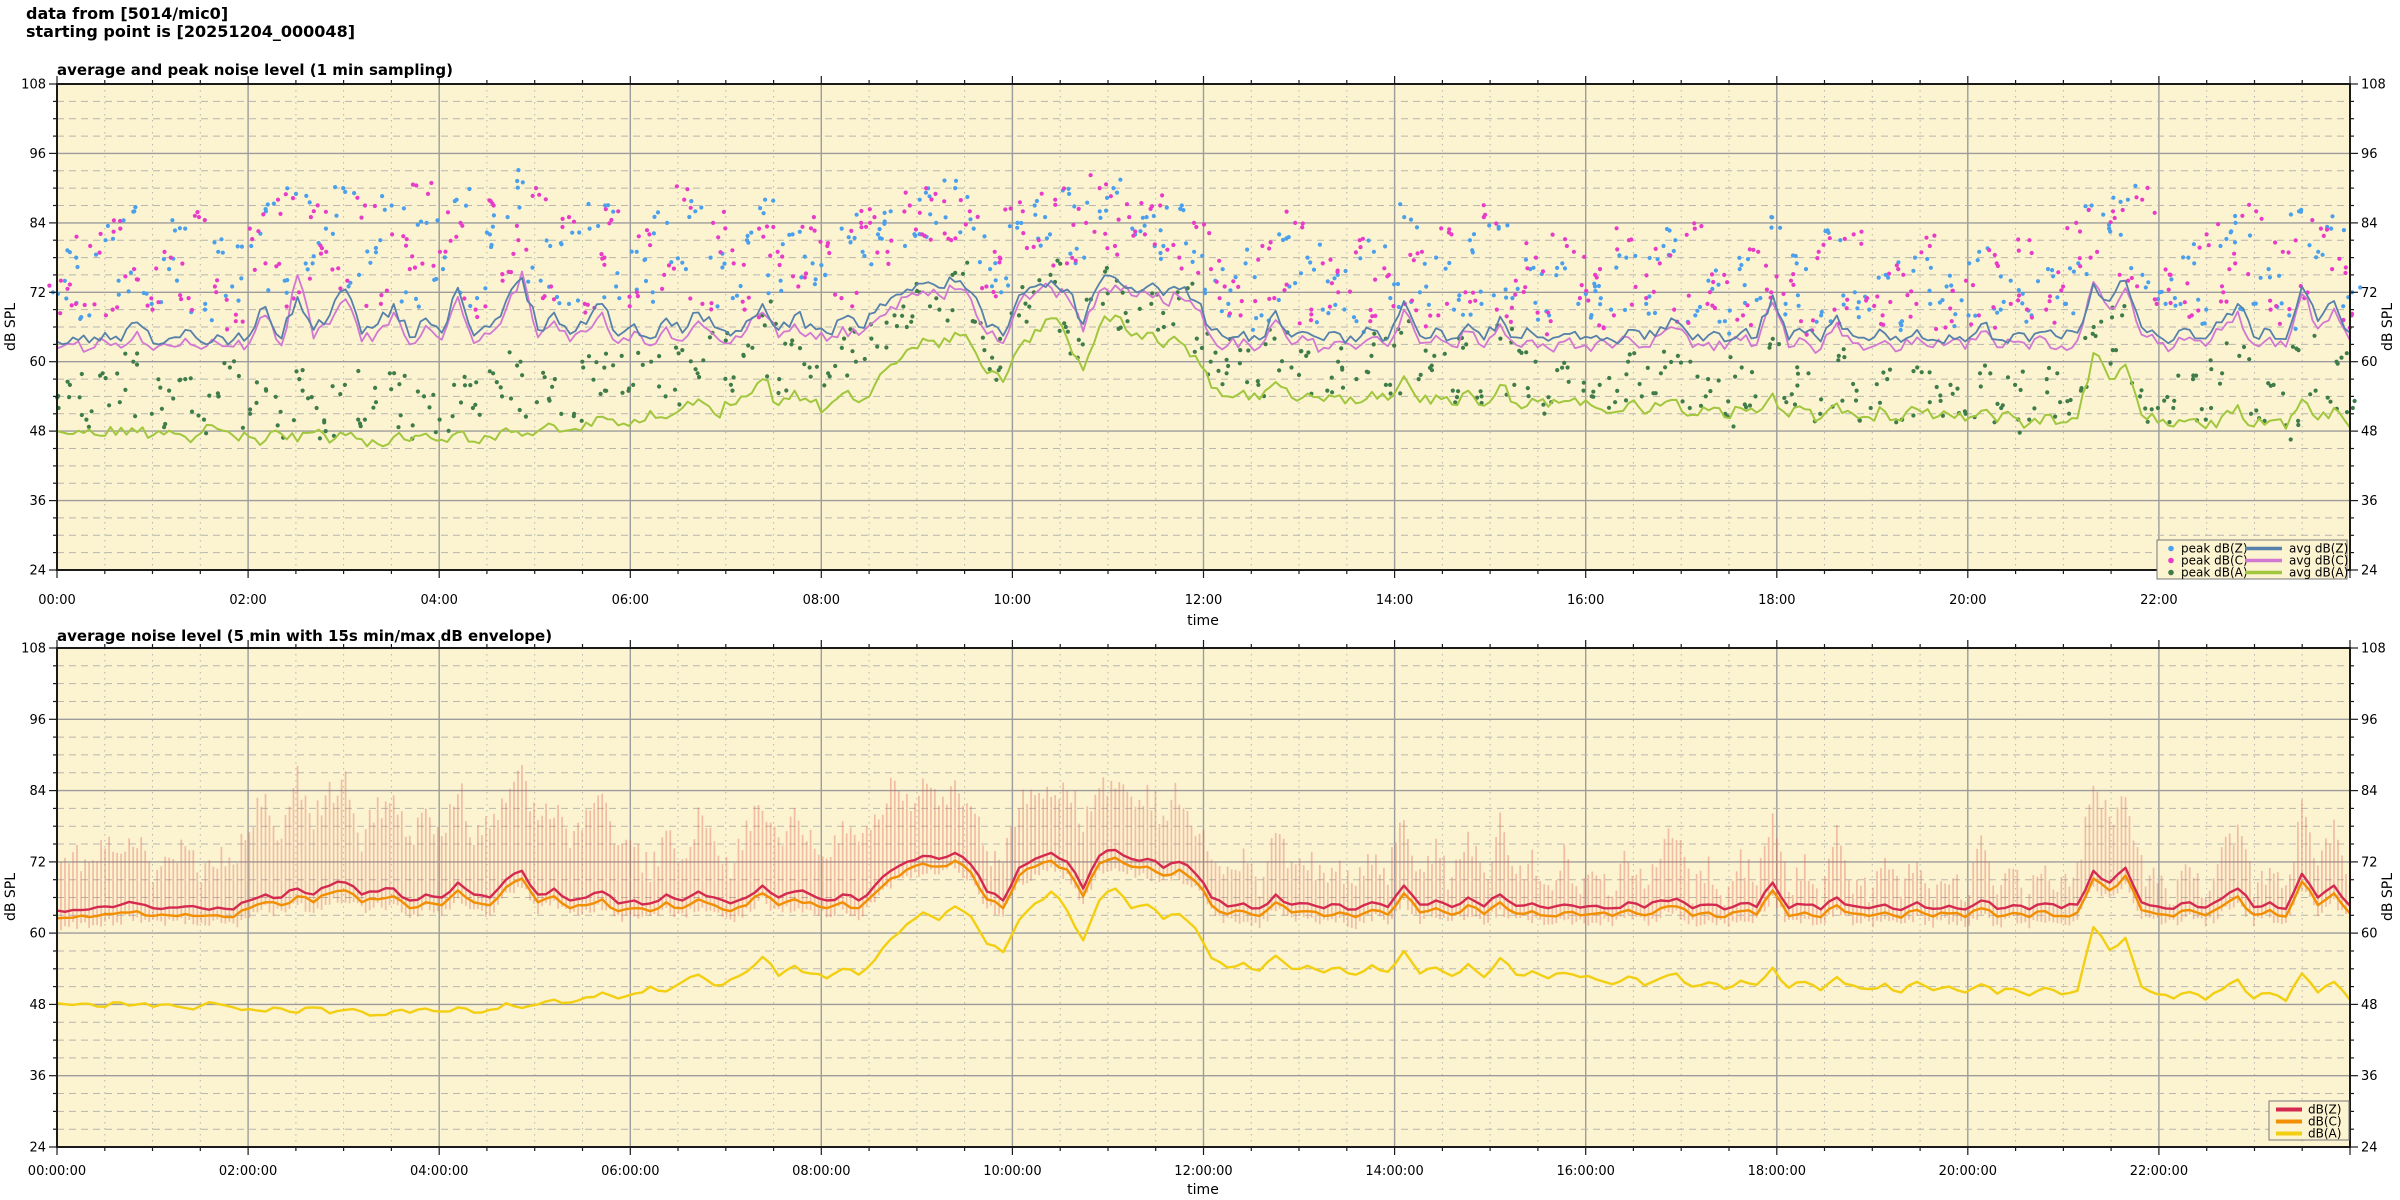 The image size is (2400, 1200). I want to click on top-ylabel-right: dB SPL, so click(2388, 327).